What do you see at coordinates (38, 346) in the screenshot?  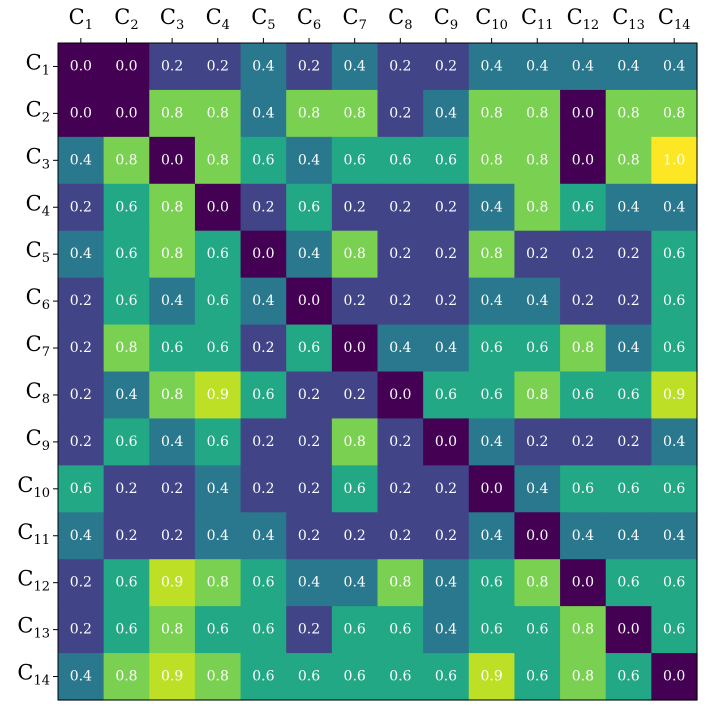 I see `y-tick-label: C7` at bounding box center [38, 346].